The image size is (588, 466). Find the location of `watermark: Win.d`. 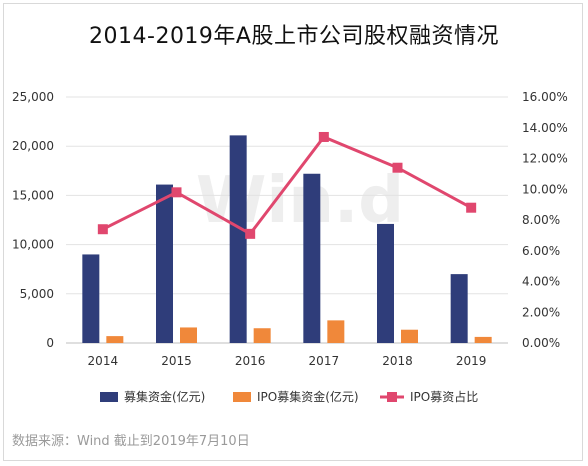

watermark: Win.d is located at coordinates (300, 201).